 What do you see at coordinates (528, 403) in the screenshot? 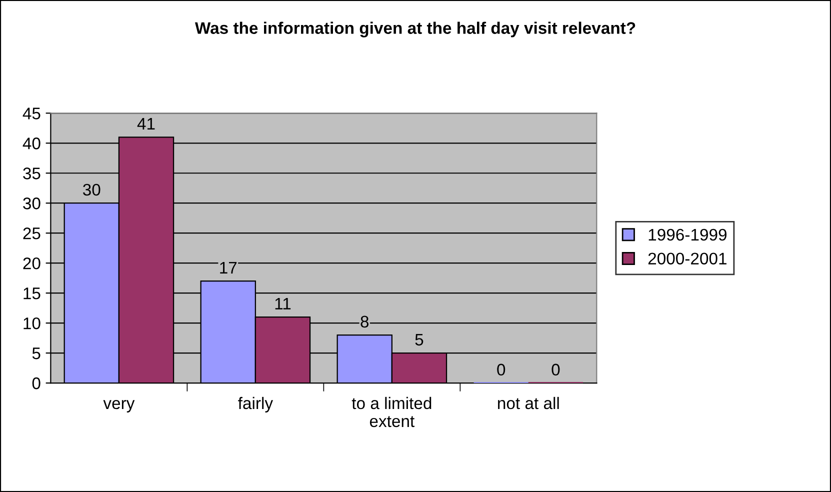
I see `x-tick-label: not at all` at bounding box center [528, 403].